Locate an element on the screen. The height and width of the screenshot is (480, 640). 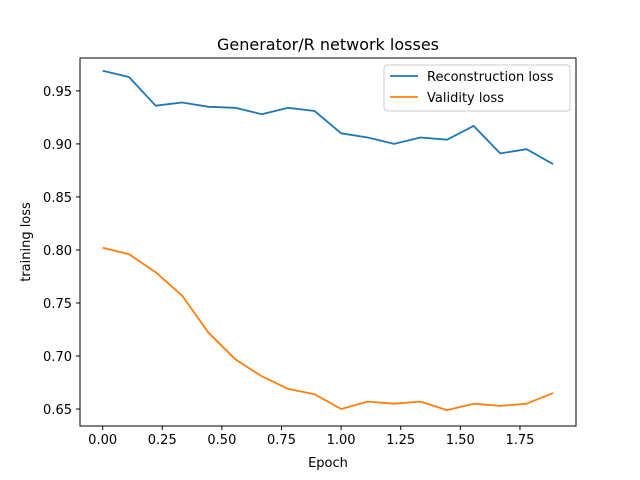
chart-title: Generator/R network losses is located at coordinates (328, 44).